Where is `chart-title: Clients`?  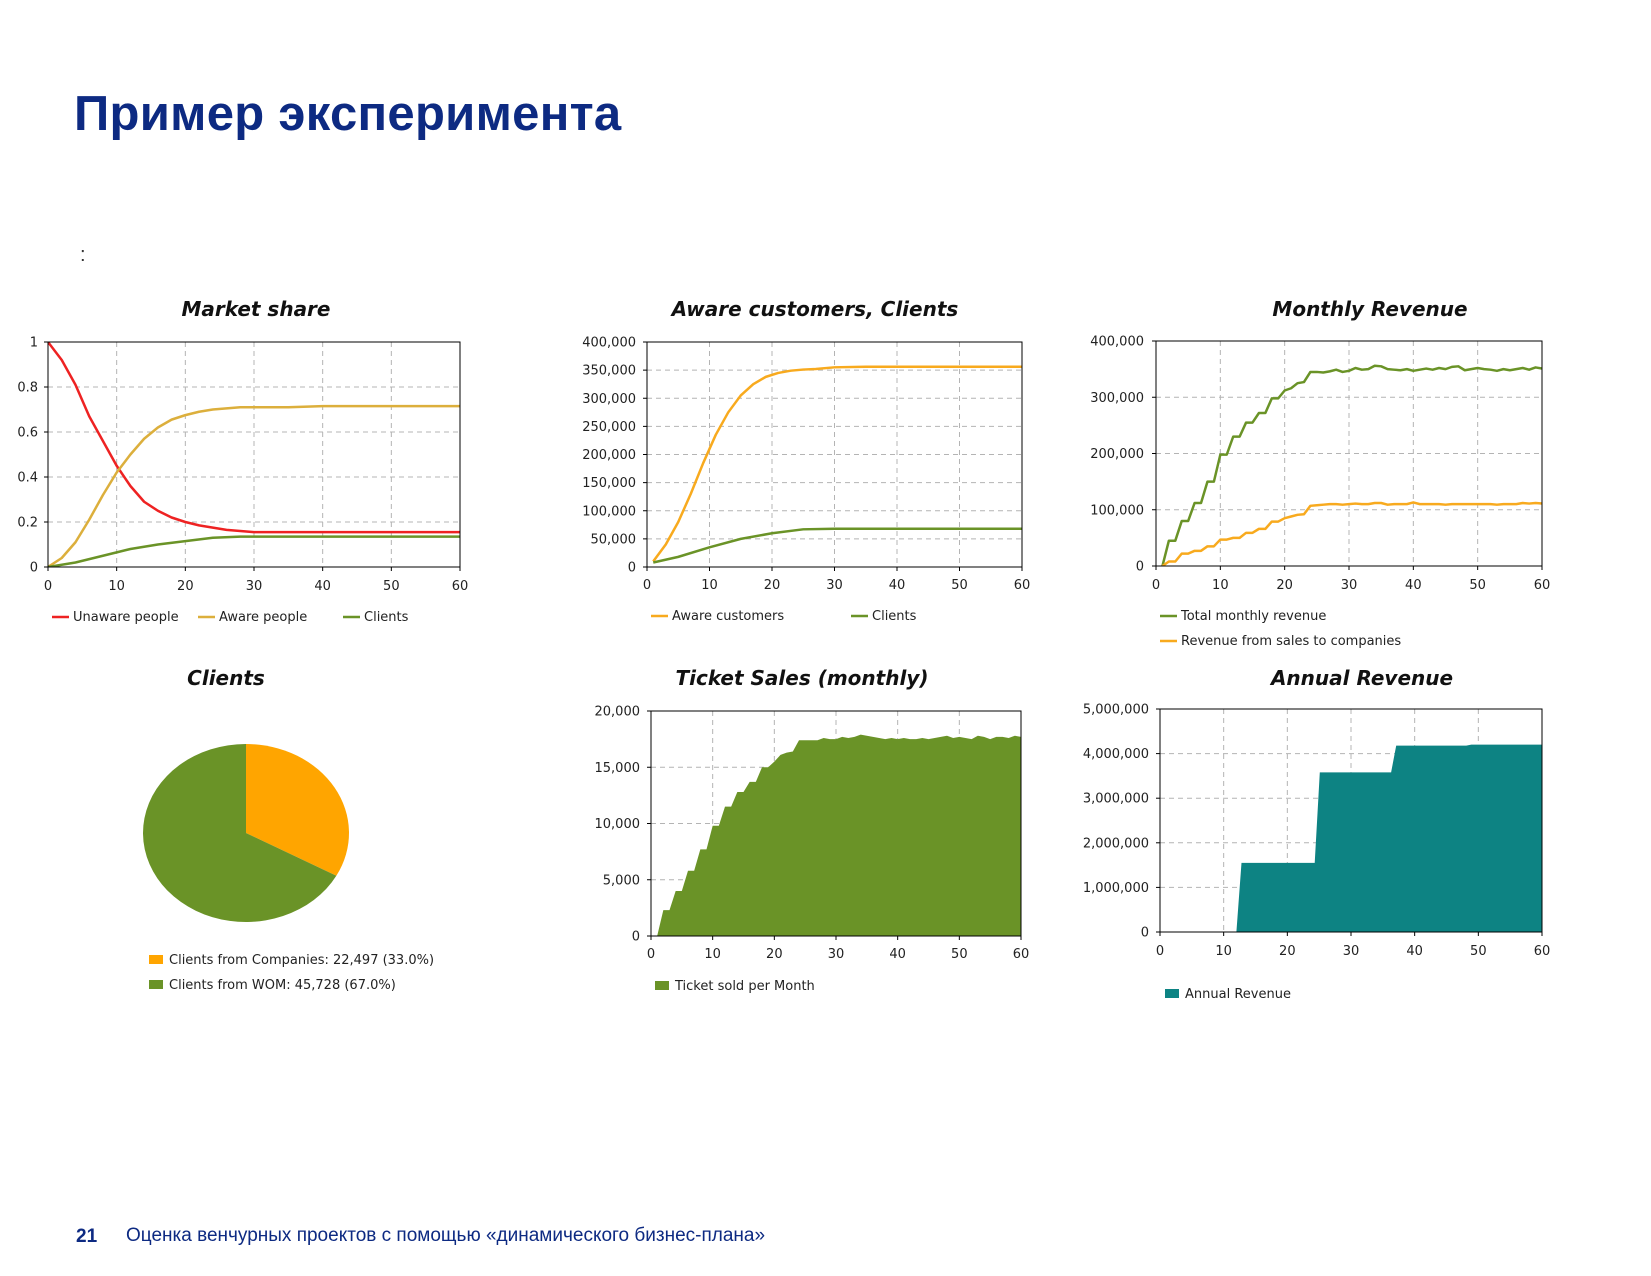
chart-title: Clients is located at coordinates (226, 678).